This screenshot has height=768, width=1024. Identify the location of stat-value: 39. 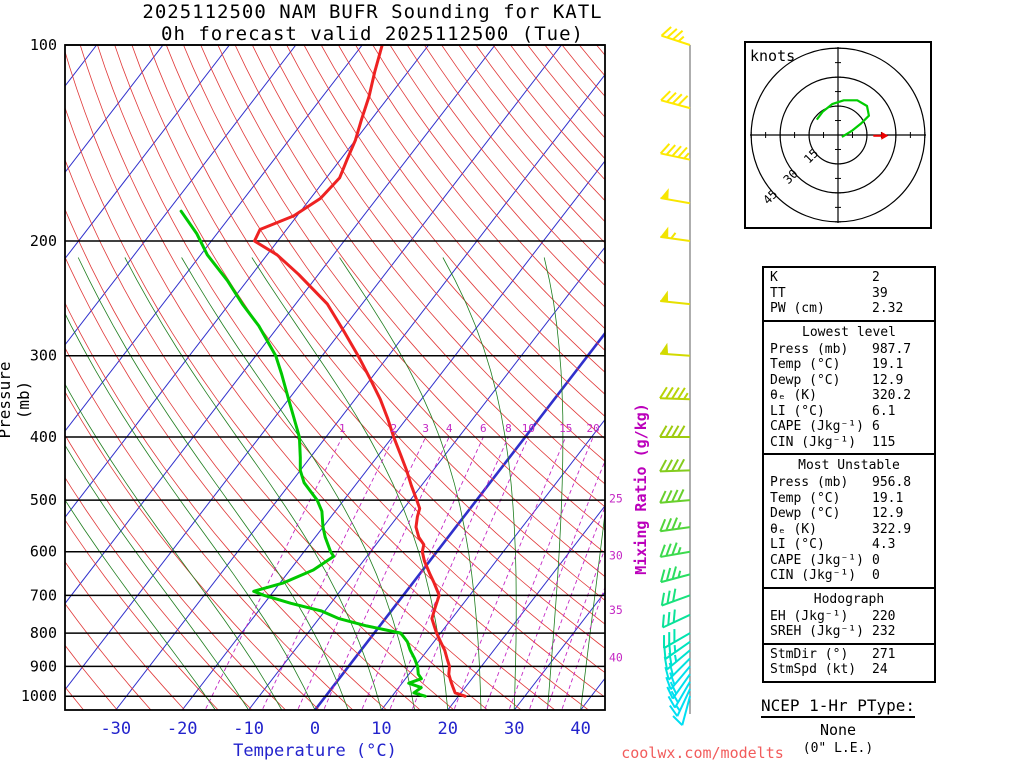
(880, 293).